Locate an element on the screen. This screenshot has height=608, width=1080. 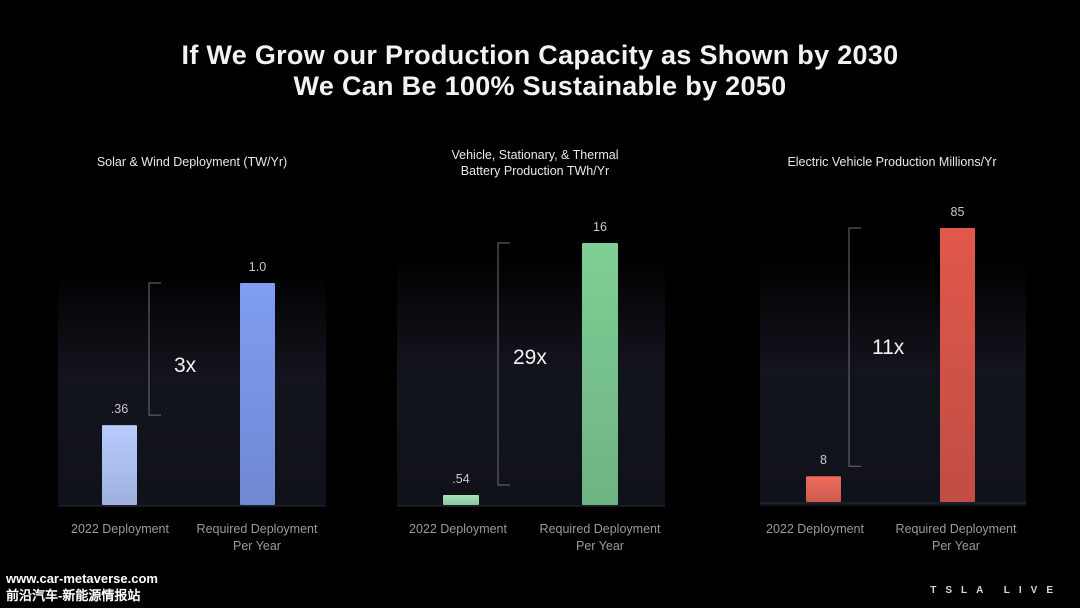
bar-value-label: .36 is located at coordinates (119, 409).